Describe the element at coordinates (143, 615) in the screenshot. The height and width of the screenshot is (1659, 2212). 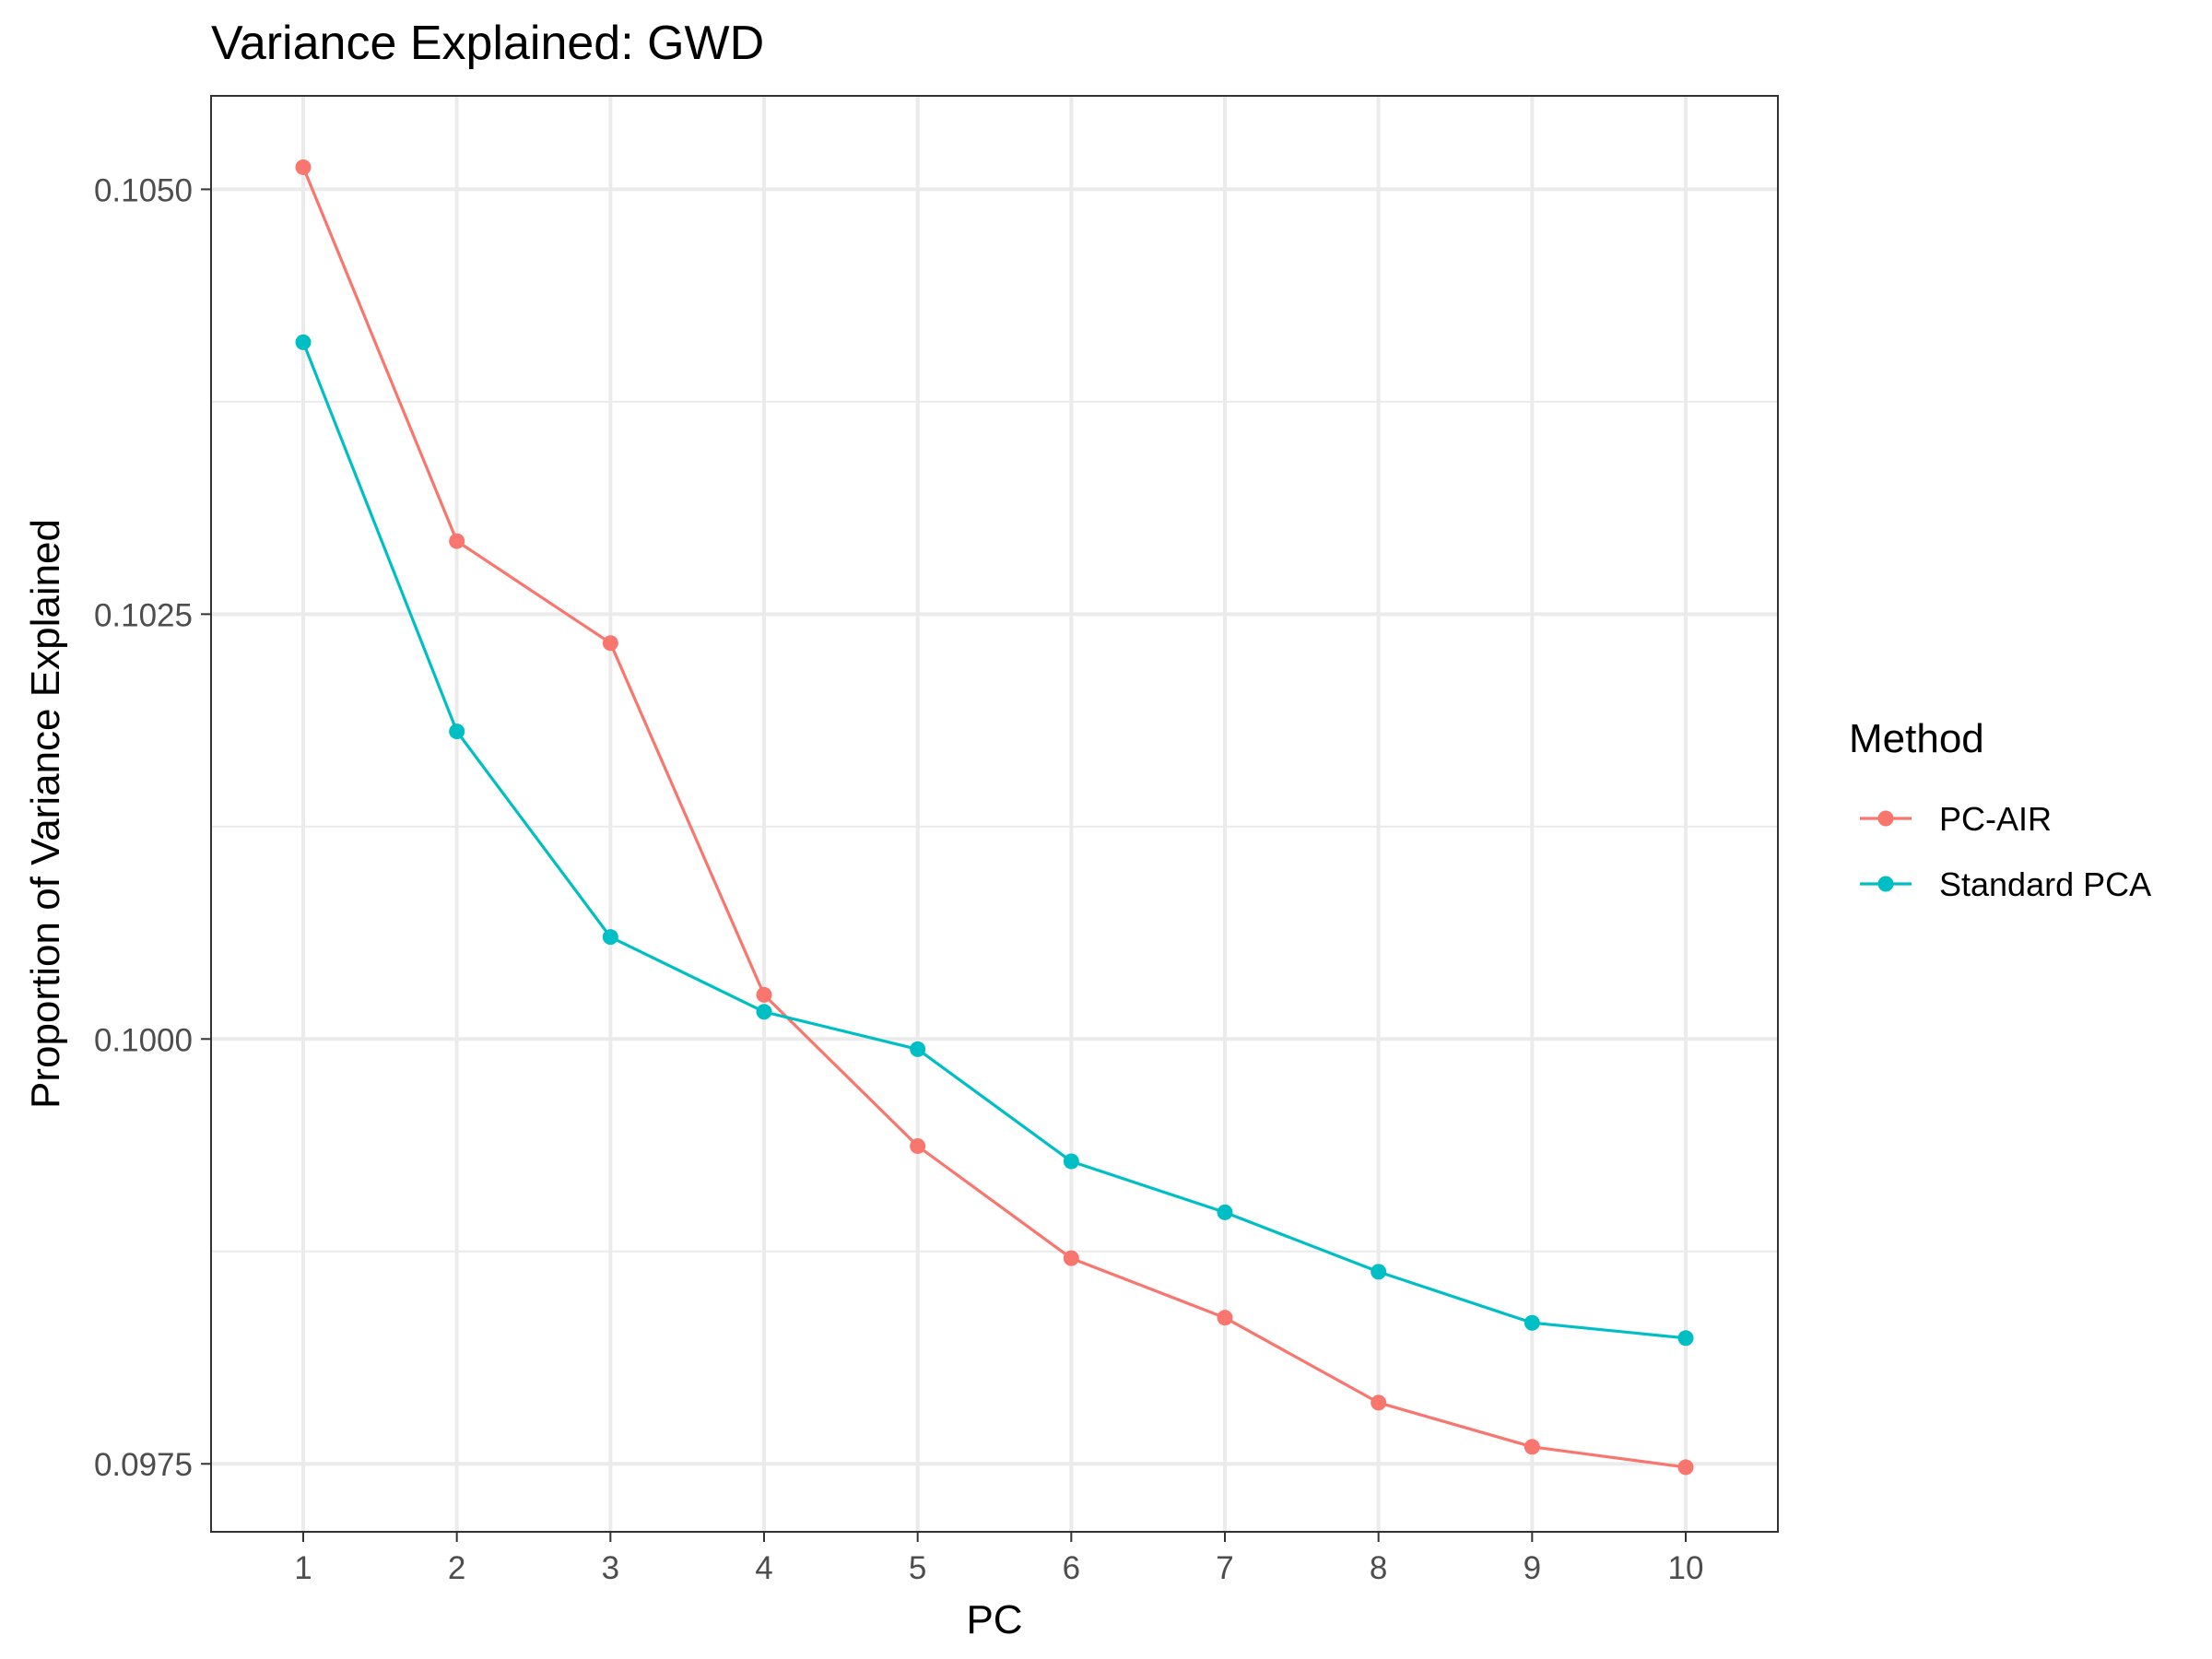
I see `y-tick-label: 0.1025` at that location.